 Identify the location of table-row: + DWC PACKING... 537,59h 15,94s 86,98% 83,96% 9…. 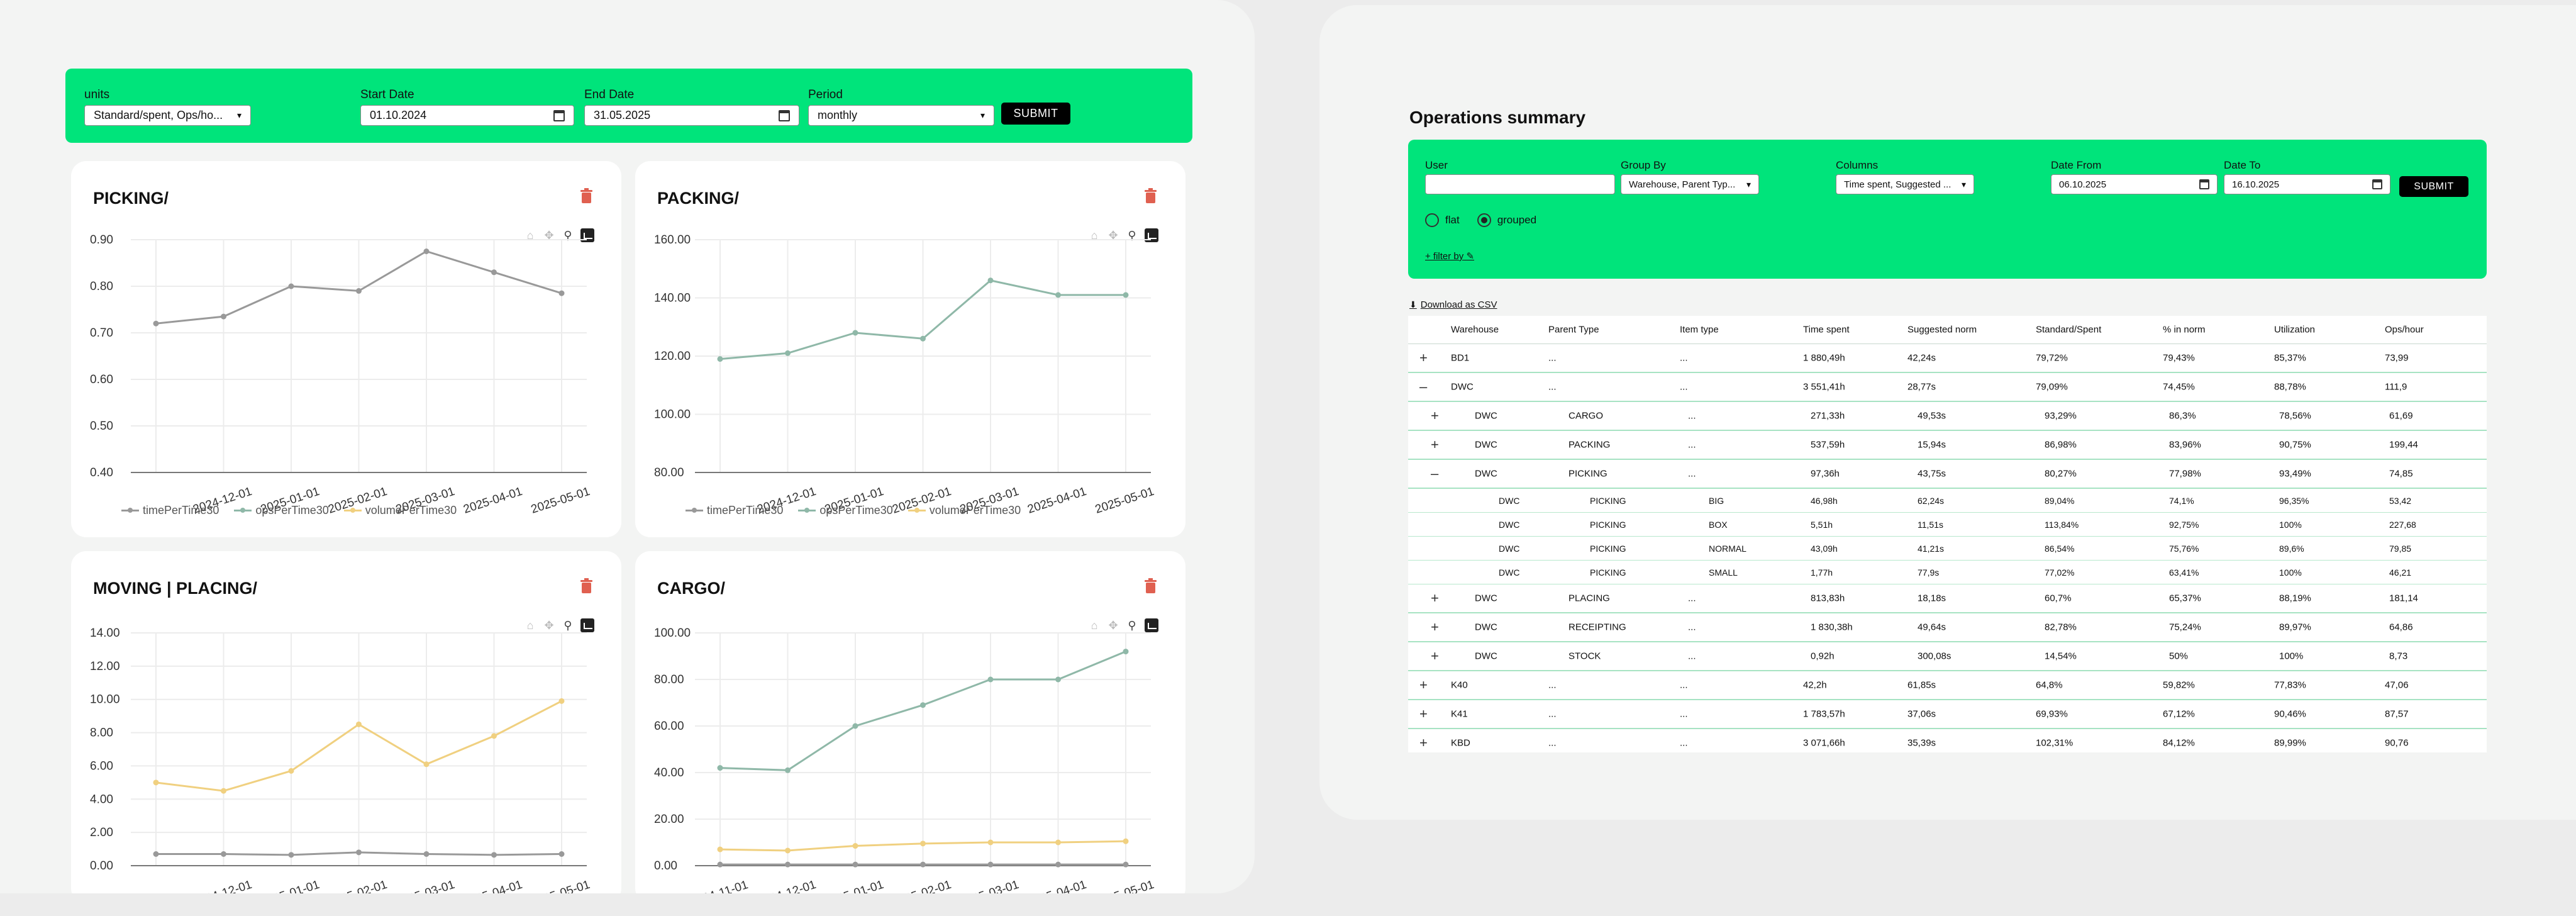
(1947, 445).